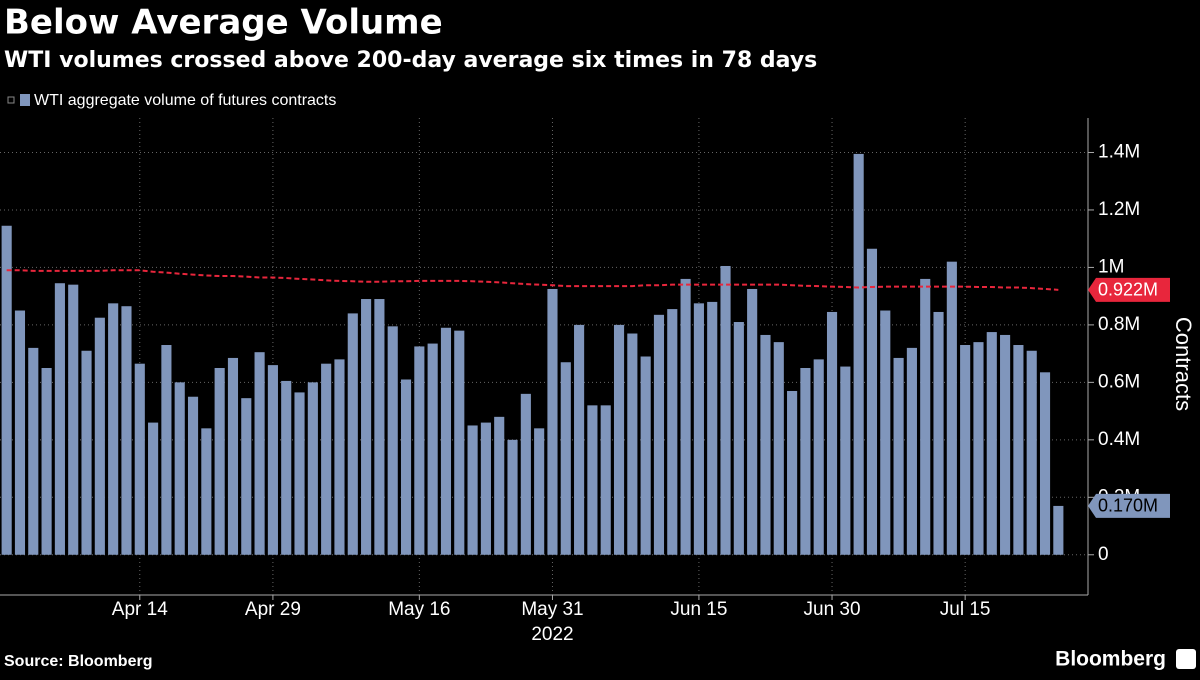 The height and width of the screenshot is (680, 1200). What do you see at coordinates (1119, 151) in the screenshot?
I see `y-tick-label: 1.4M` at bounding box center [1119, 151].